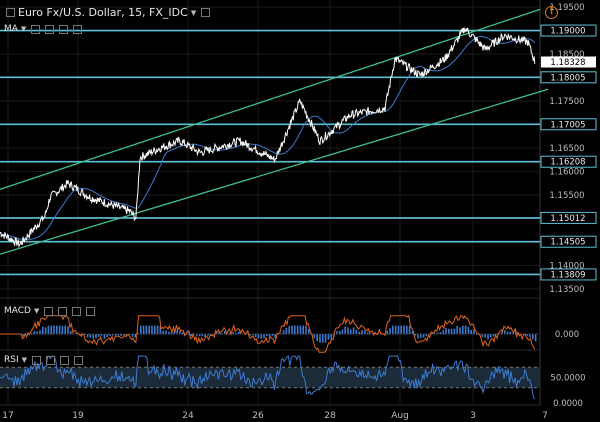 The height and width of the screenshot is (422, 600). Describe the element at coordinates (78, 416) in the screenshot. I see `x-tick-label: 19` at that location.